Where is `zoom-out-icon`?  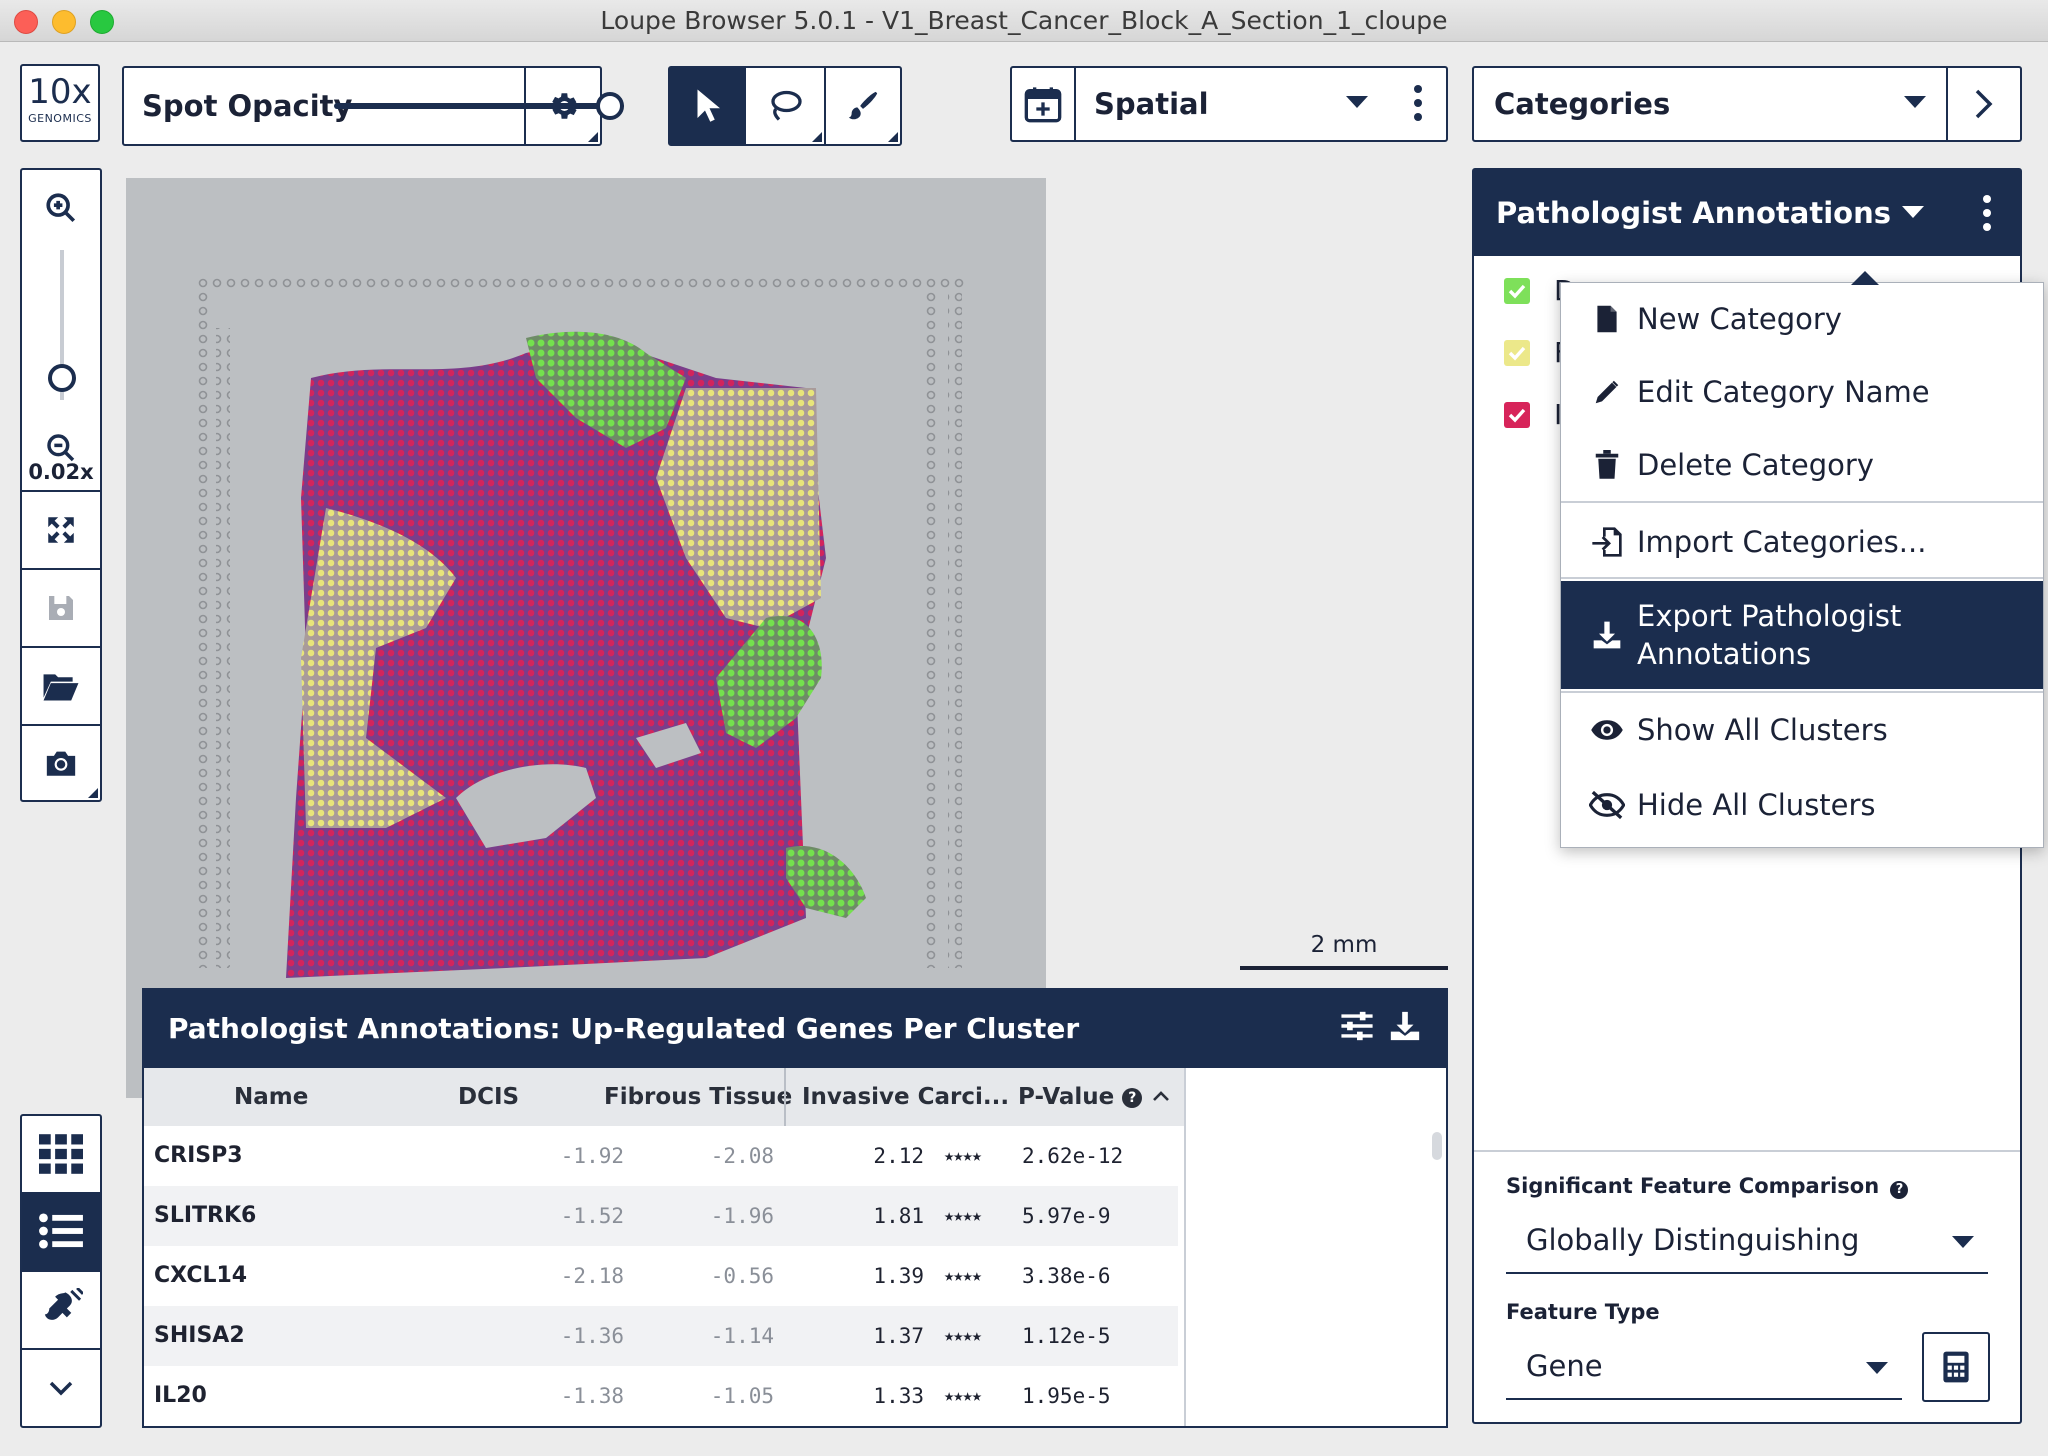
zoom-out-icon is located at coordinates (61, 448).